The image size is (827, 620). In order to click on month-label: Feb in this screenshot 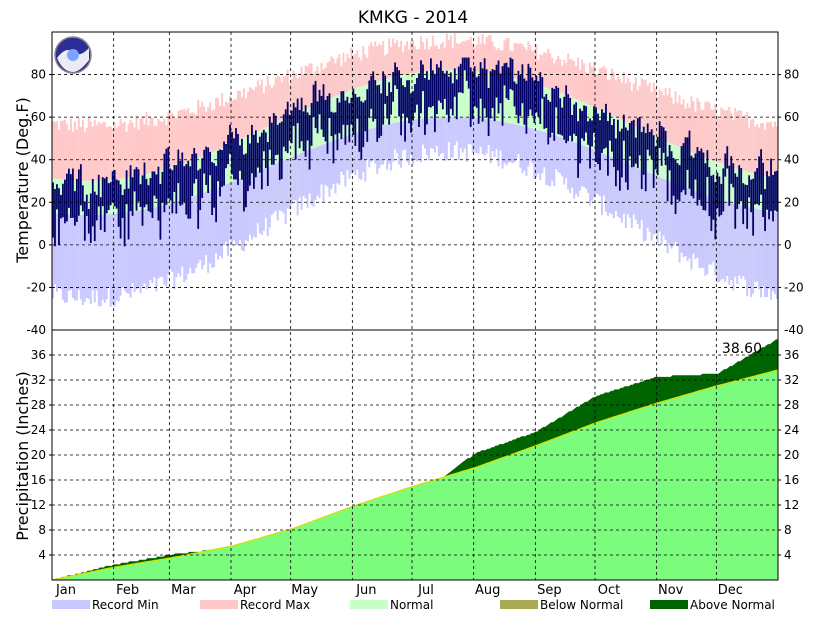, I will do `click(127, 590)`.